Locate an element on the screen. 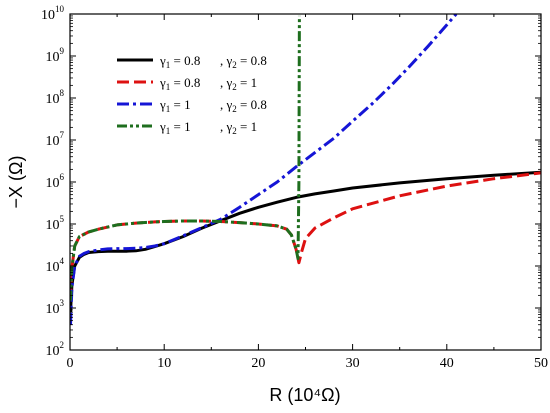  legend-label-2: γ1 = 0.8 is located at coordinates (179, 83).